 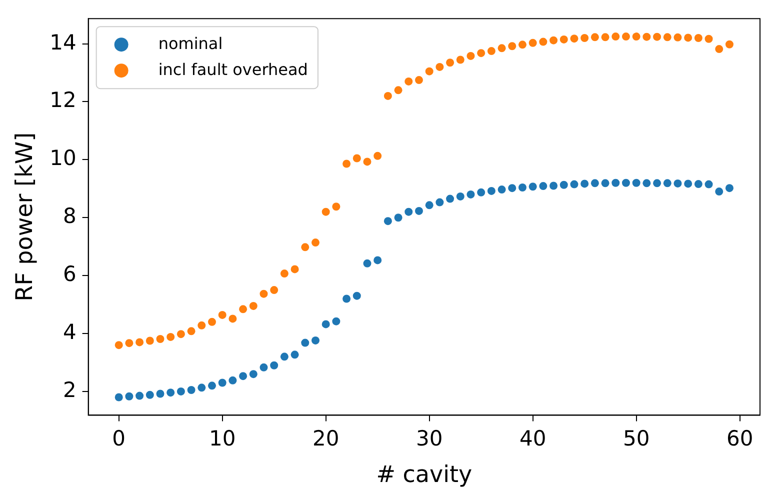 What do you see at coordinates (429, 438) in the screenshot?
I see `x-tick-label: 30` at bounding box center [429, 438].